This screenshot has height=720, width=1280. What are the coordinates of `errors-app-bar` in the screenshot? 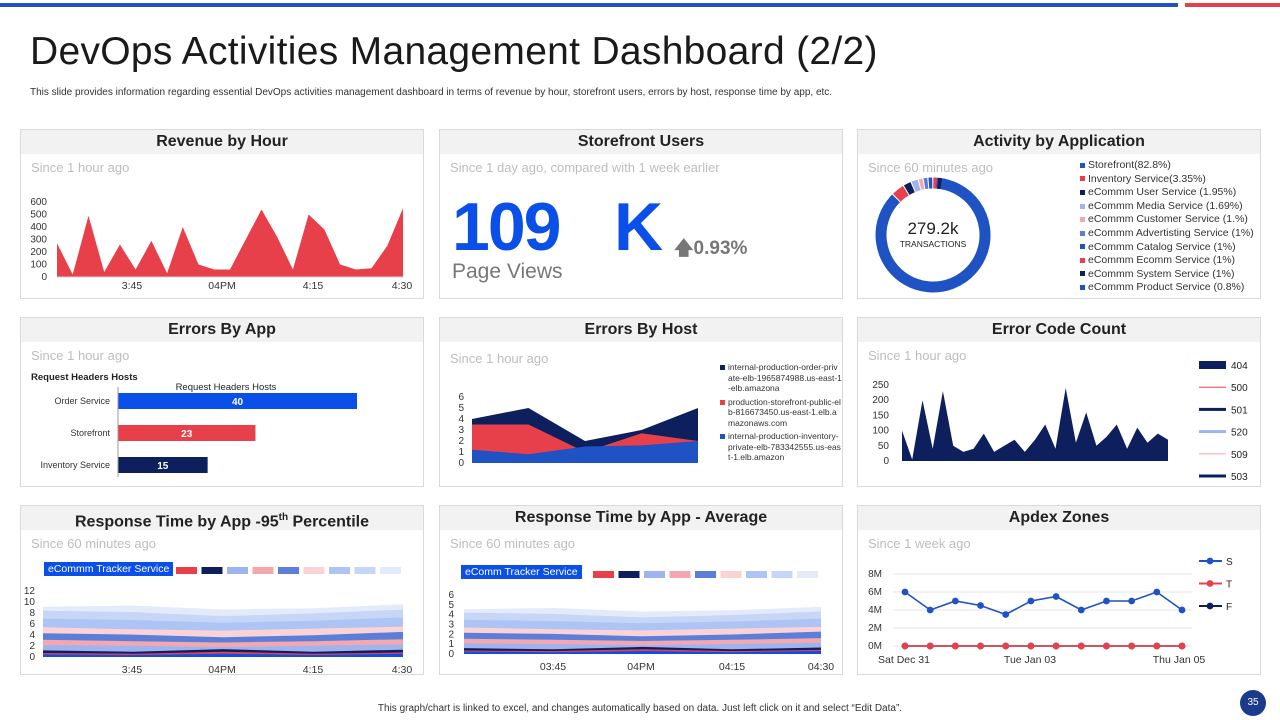 It's located at (187, 433).